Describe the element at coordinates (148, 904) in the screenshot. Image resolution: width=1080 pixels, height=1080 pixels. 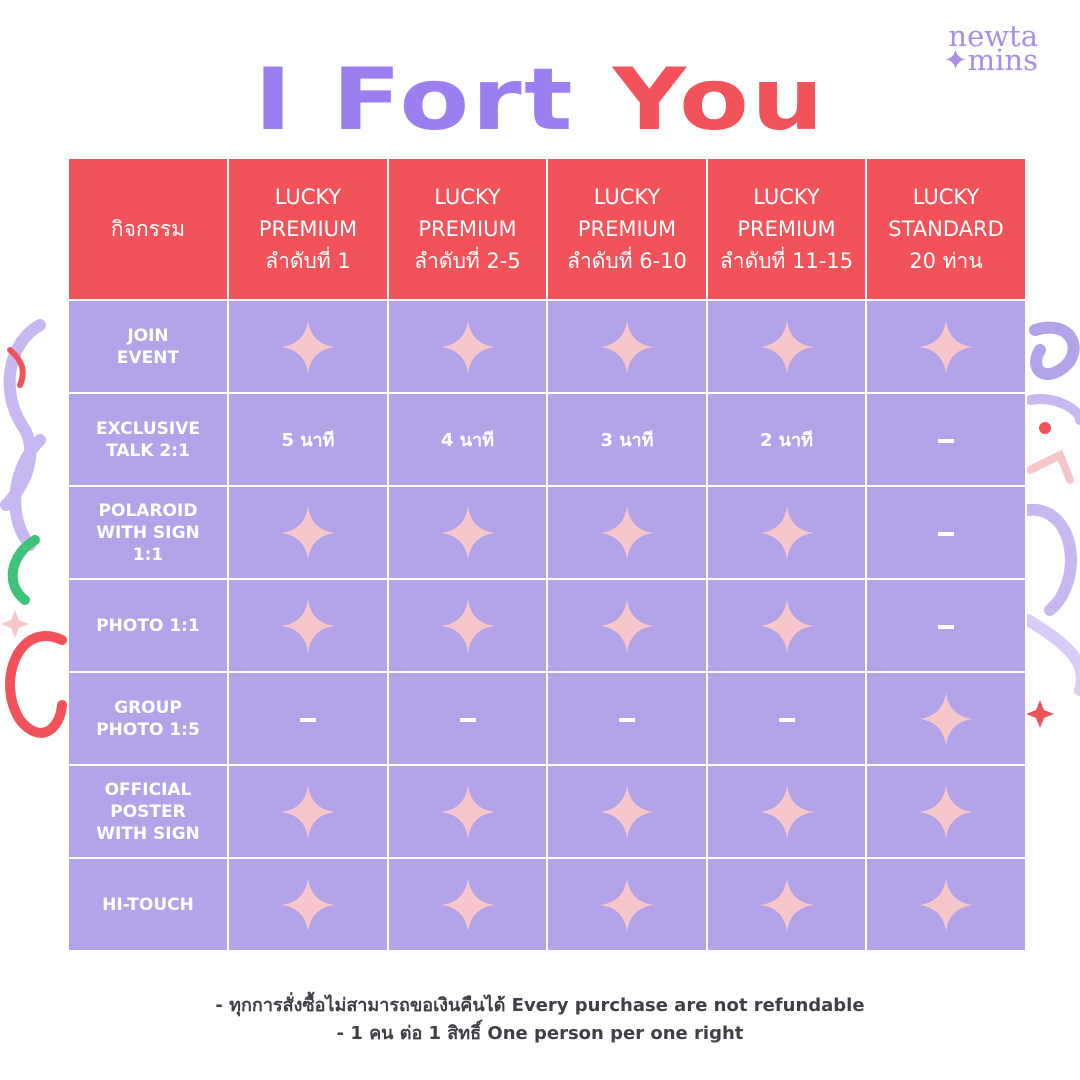
I see `activity-label-line: HI-TOUCH` at that location.